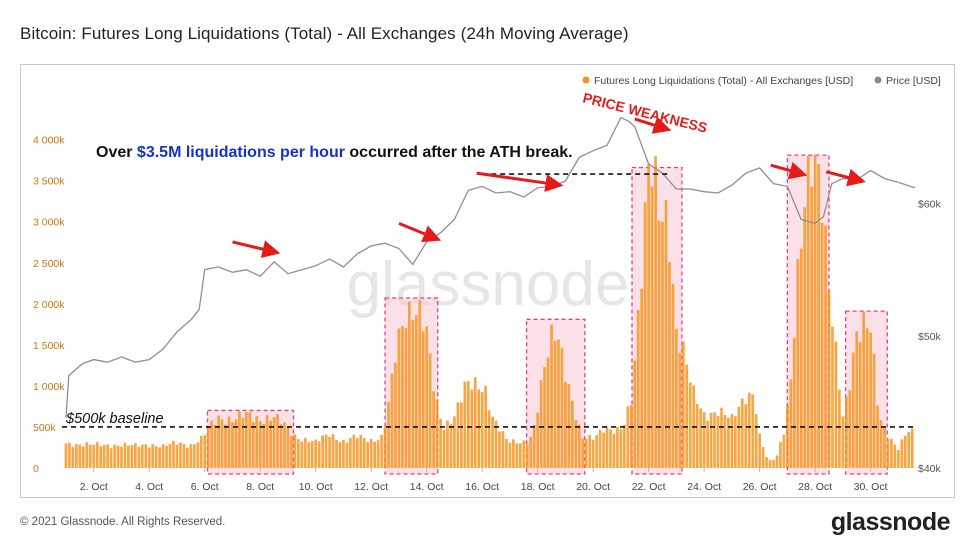  Describe the element at coordinates (930, 205) in the screenshot. I see `y-right-tick-label: $60k` at that location.